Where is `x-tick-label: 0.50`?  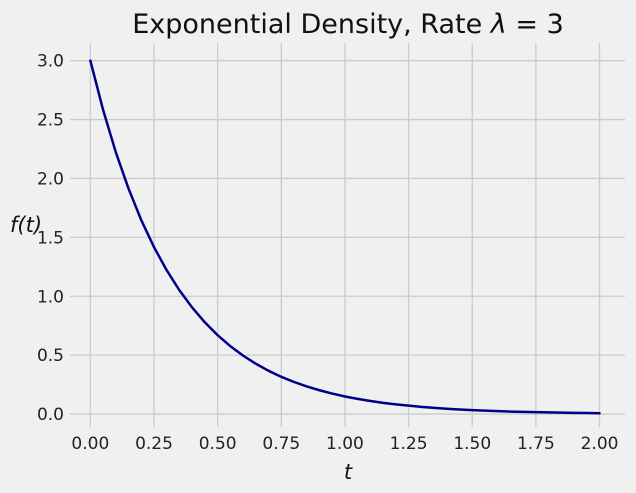
x-tick-label: 0.50 is located at coordinates (218, 444).